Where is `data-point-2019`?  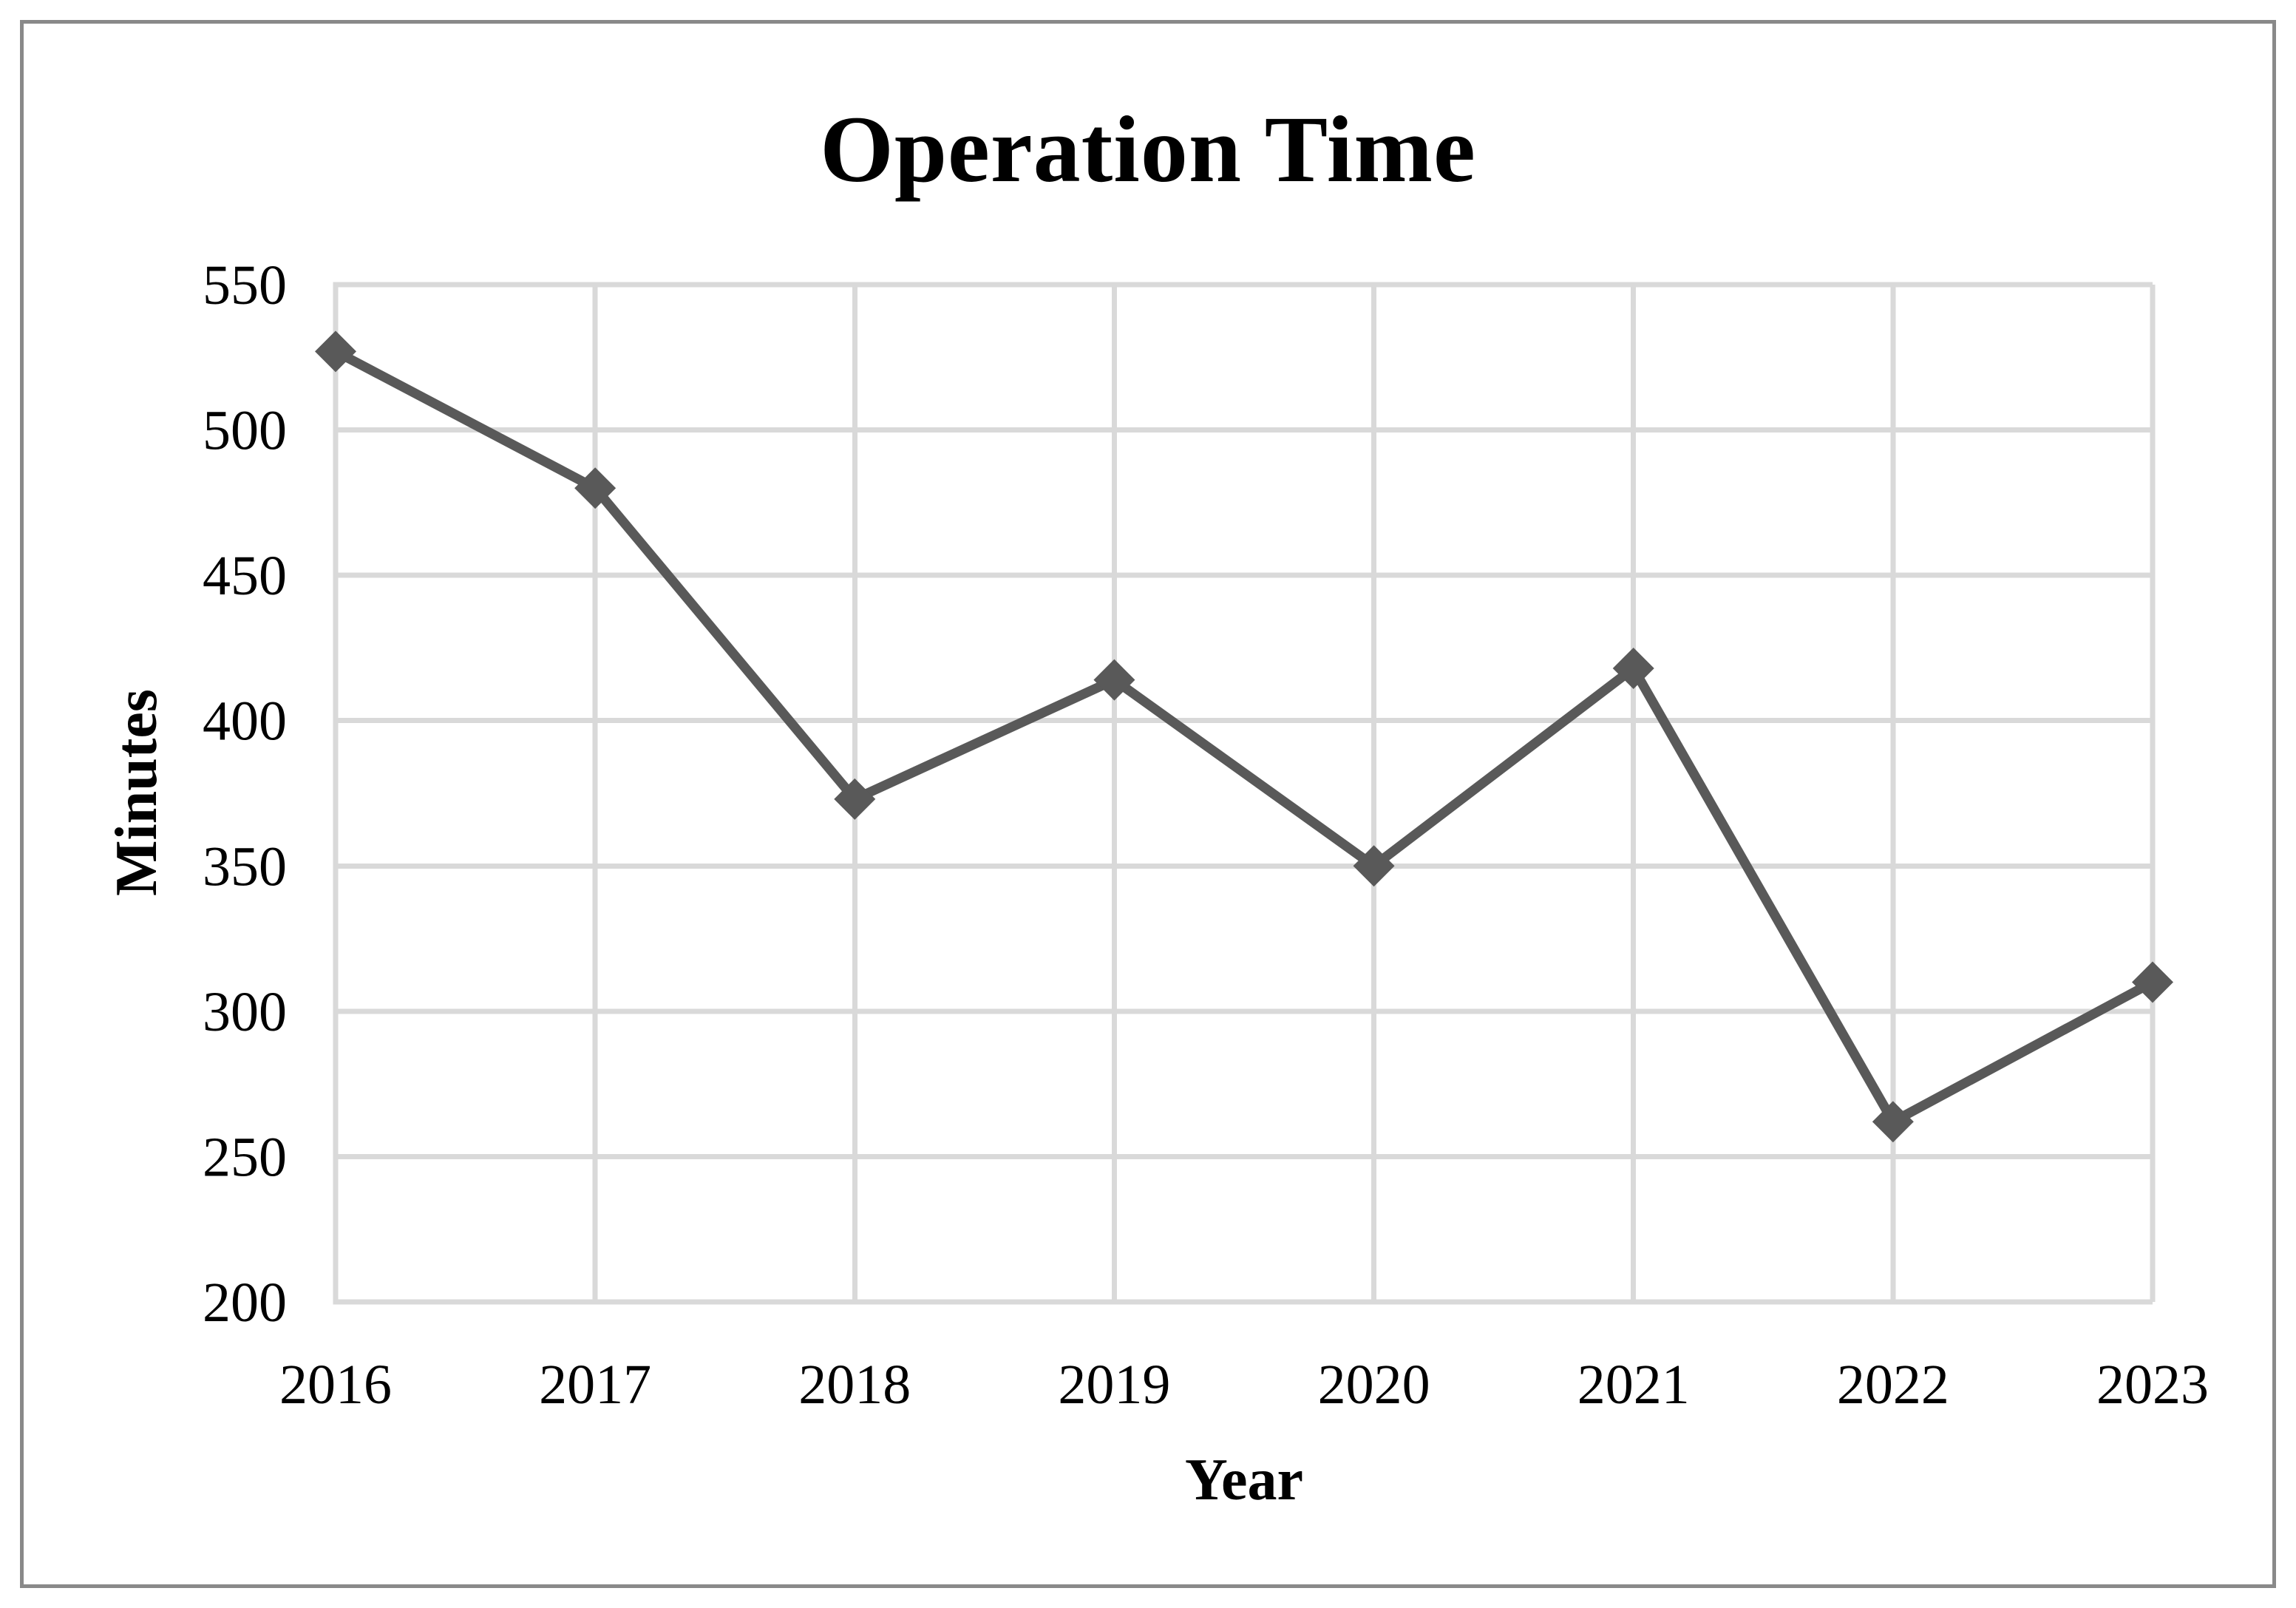
data-point-2019 is located at coordinates (1114, 680).